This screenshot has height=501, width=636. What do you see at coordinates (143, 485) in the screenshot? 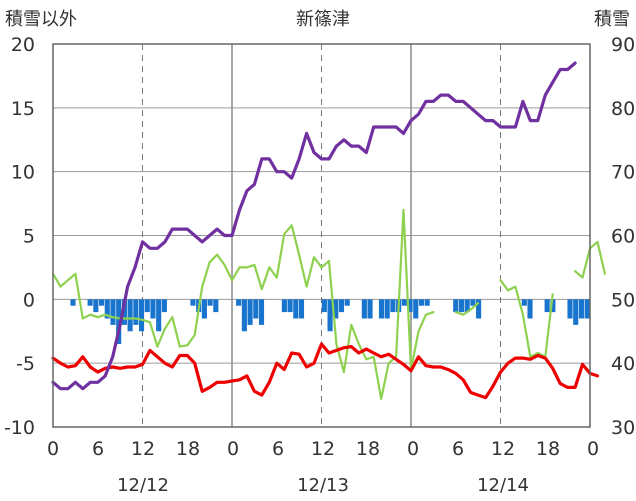
I see `date-label: 12/12` at bounding box center [143, 485].